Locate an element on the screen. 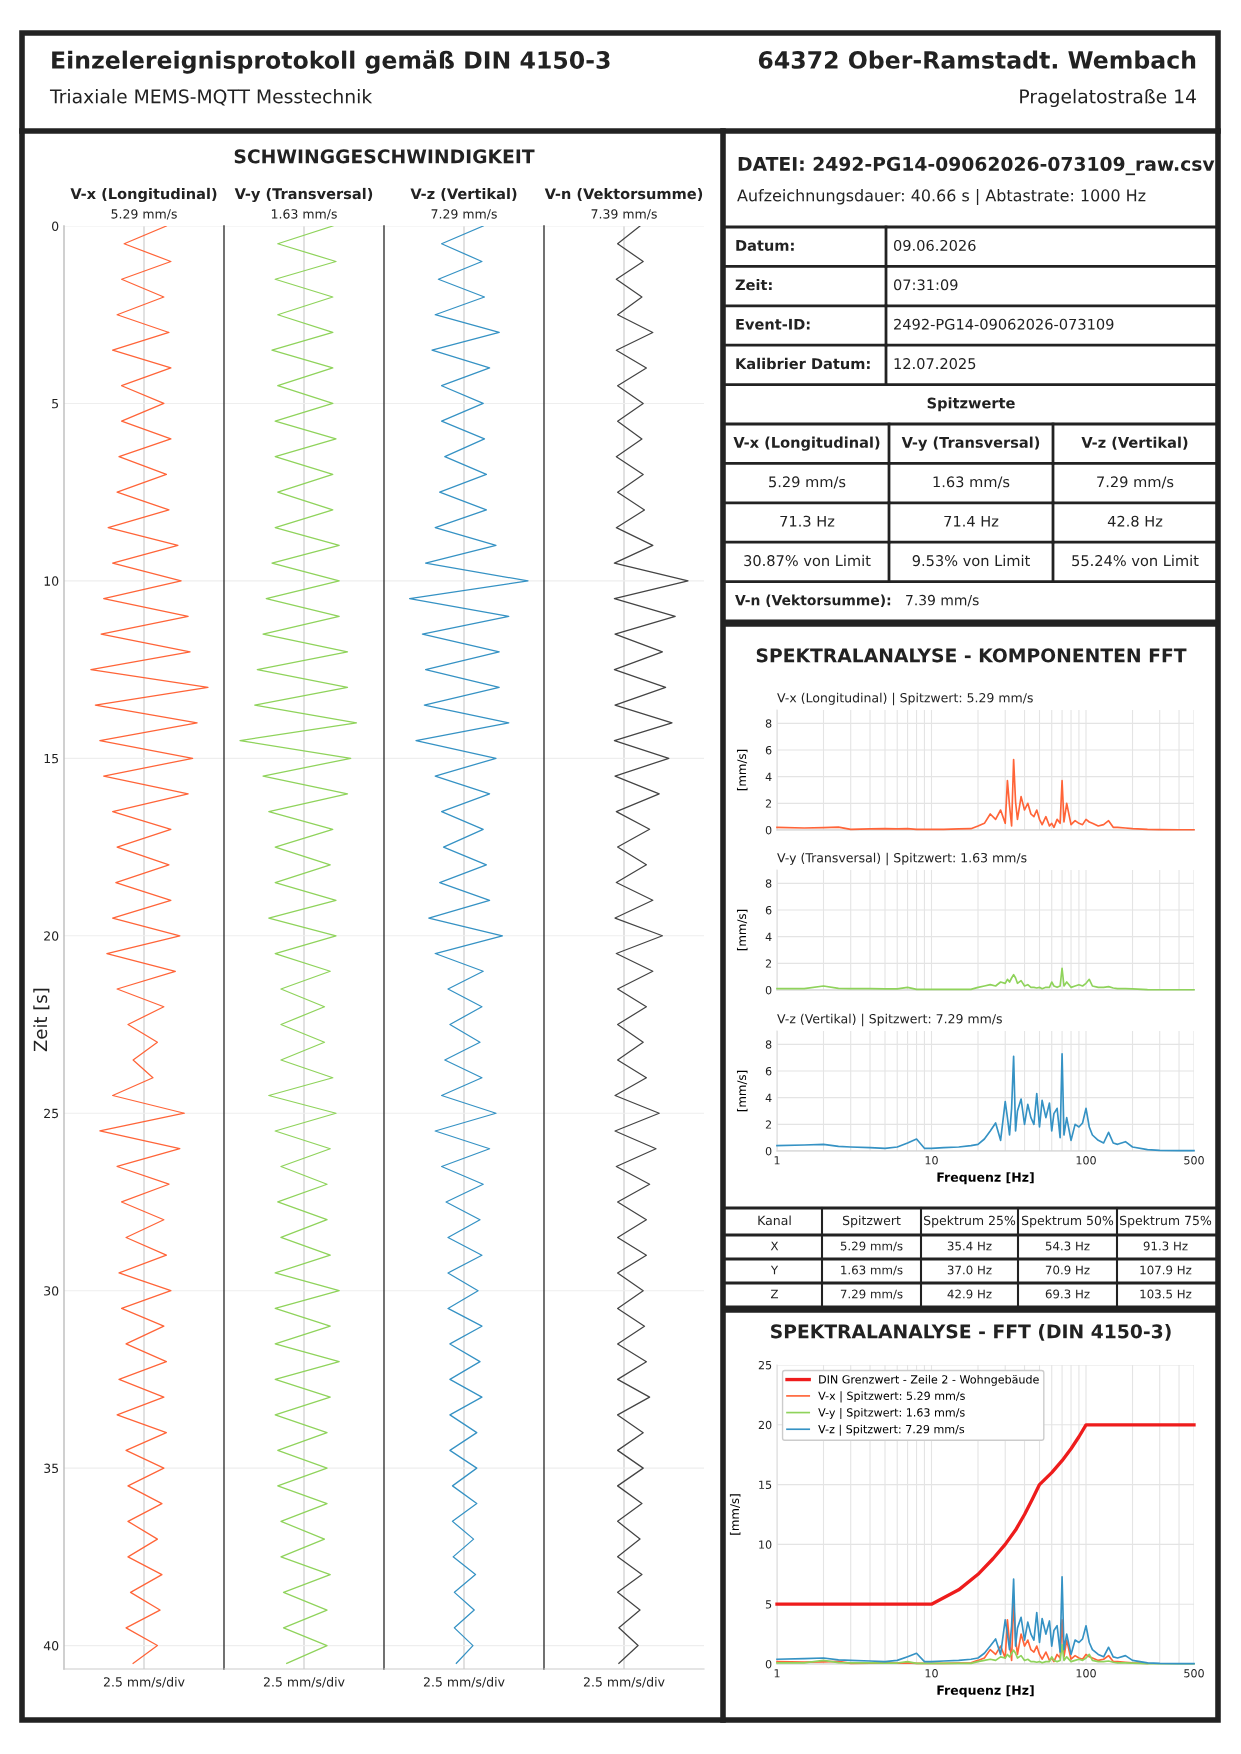 The height and width of the screenshot is (1754, 1241). text: 64372 Ober-Ramstadt. Wembach is located at coordinates (977, 59).